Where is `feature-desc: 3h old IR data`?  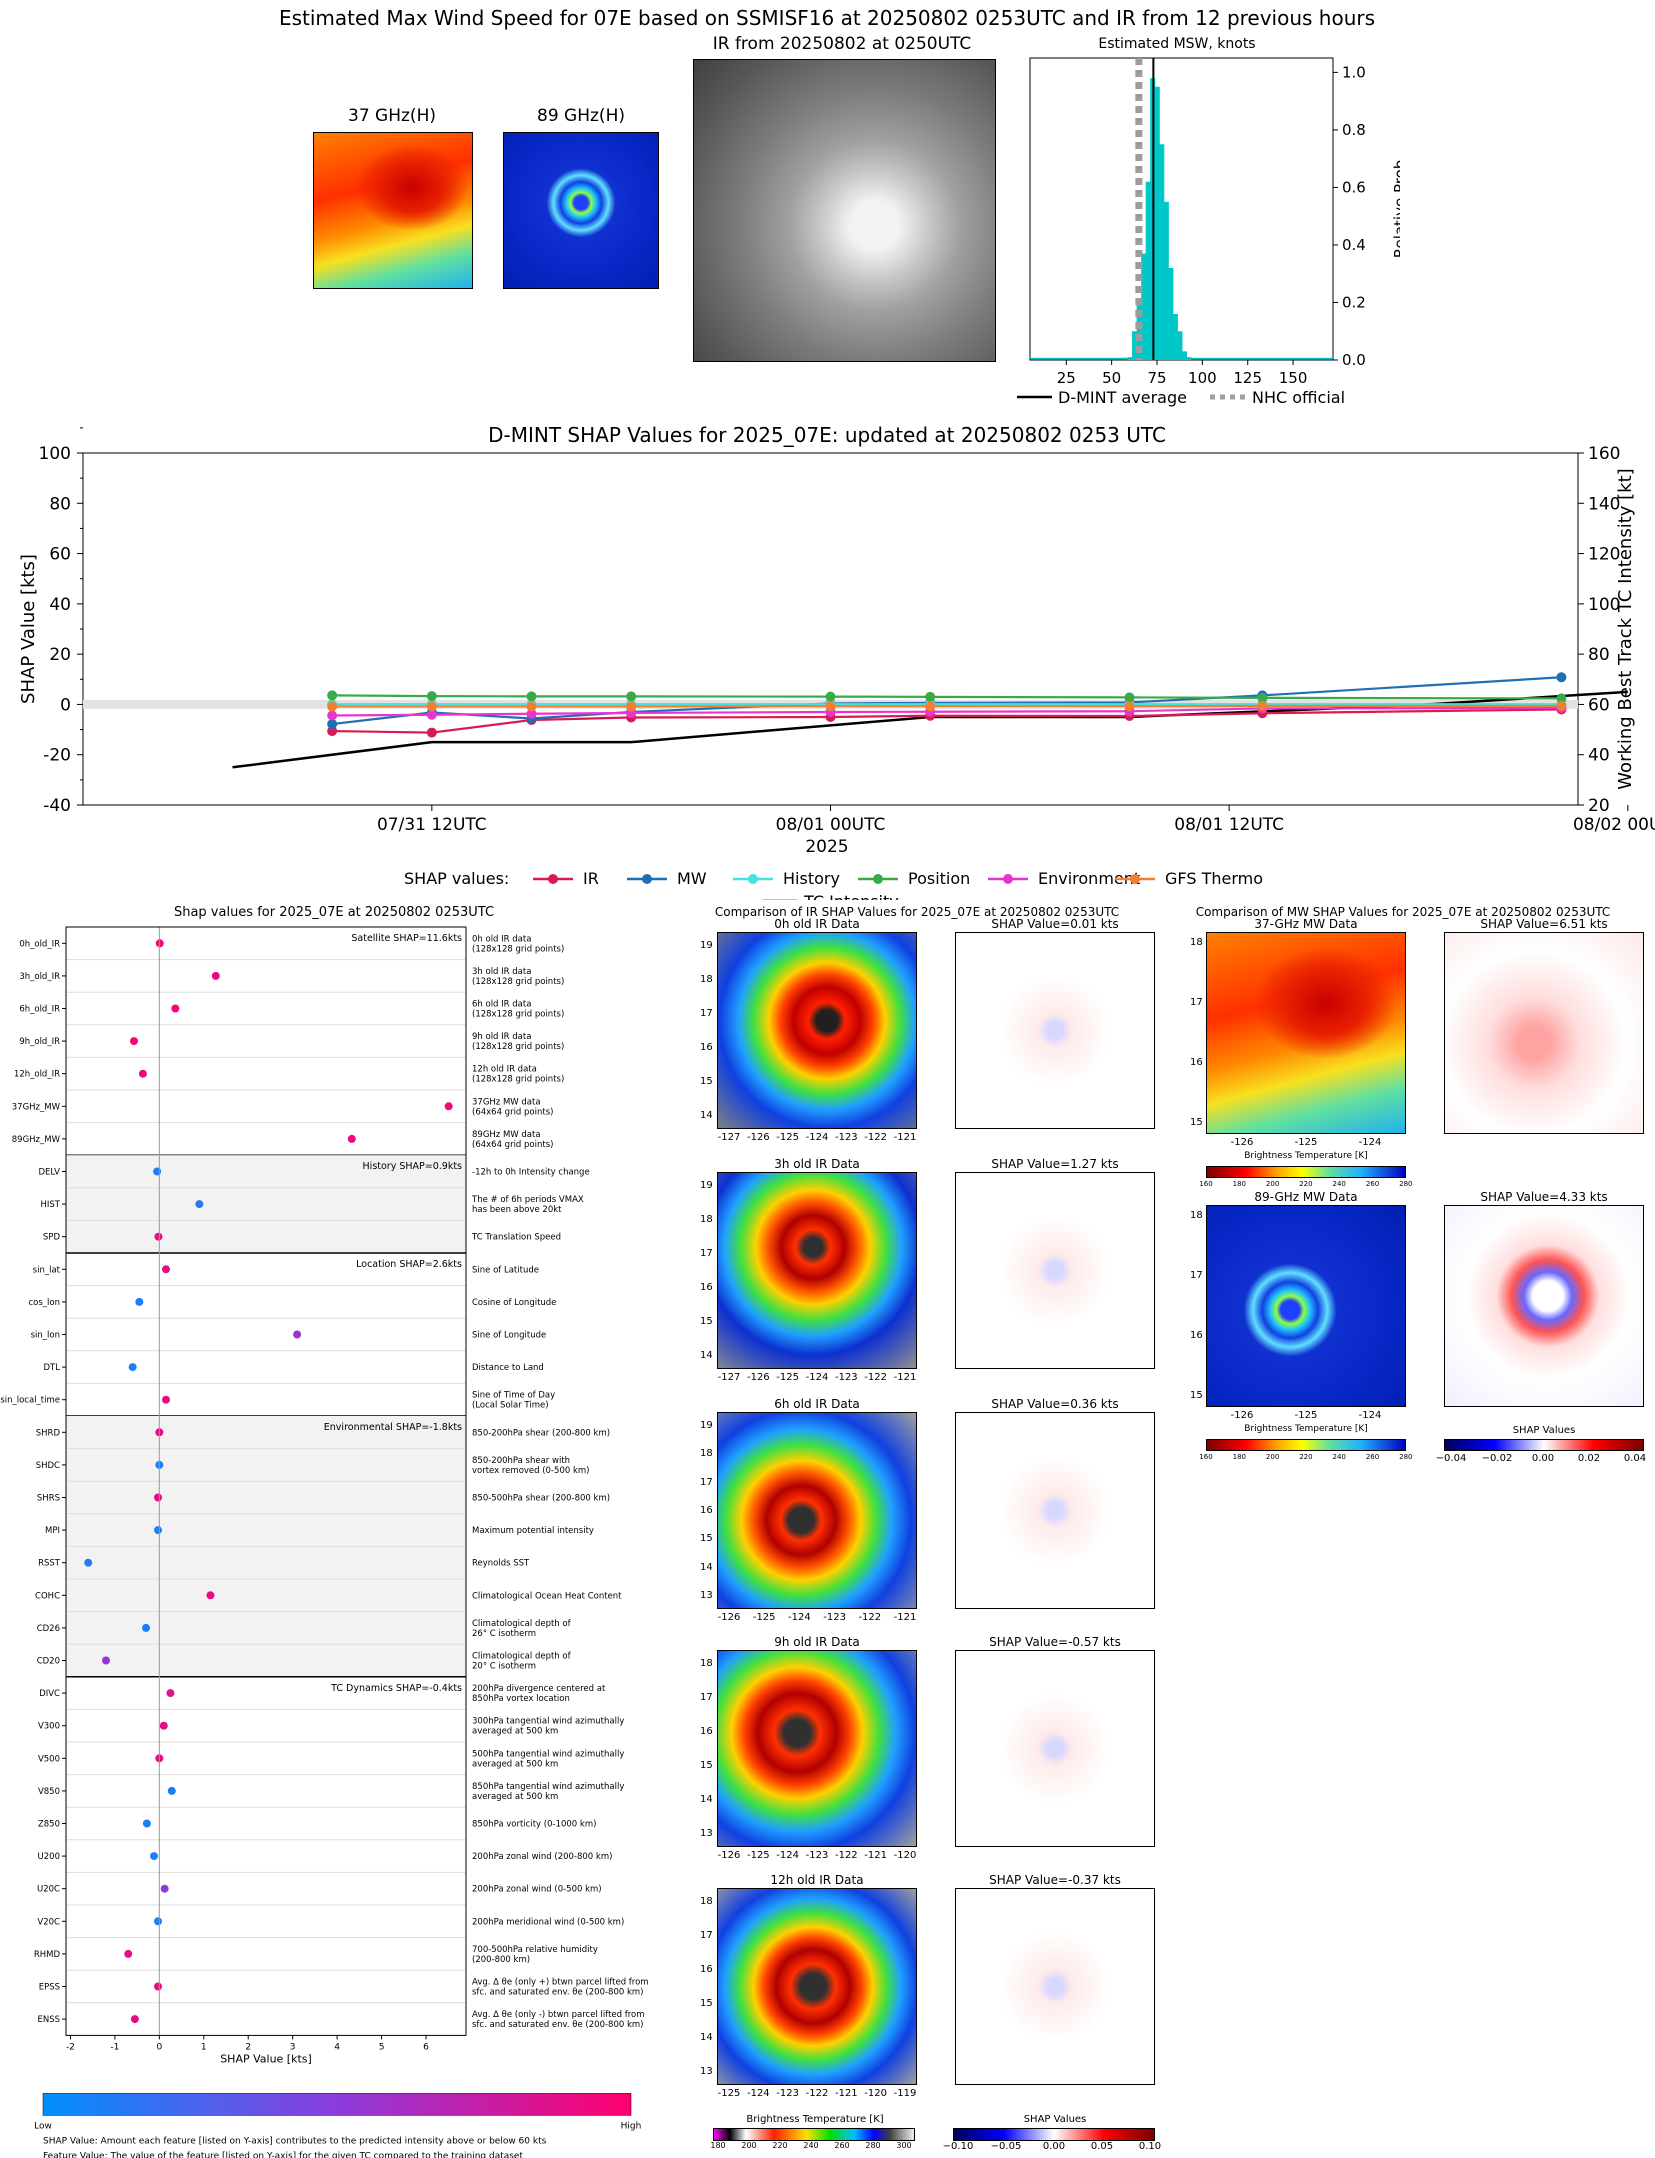 feature-desc: 3h old IR data is located at coordinates (501, 972).